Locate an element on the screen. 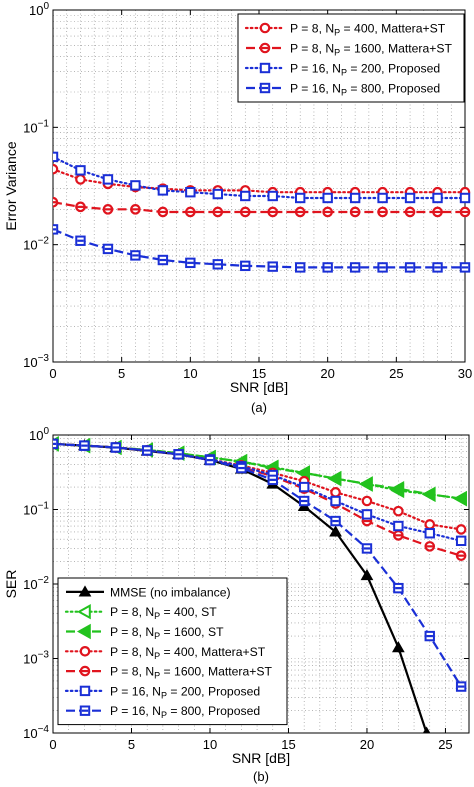  legend-label-b-6: P = 16, NP = 800, Proposed is located at coordinates (185, 712).